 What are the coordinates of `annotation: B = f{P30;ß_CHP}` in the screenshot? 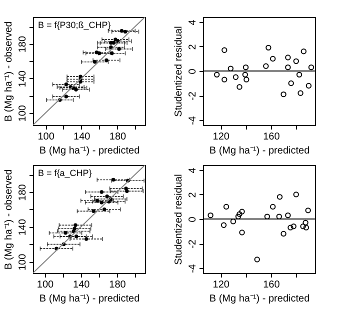 It's located at (74, 25).